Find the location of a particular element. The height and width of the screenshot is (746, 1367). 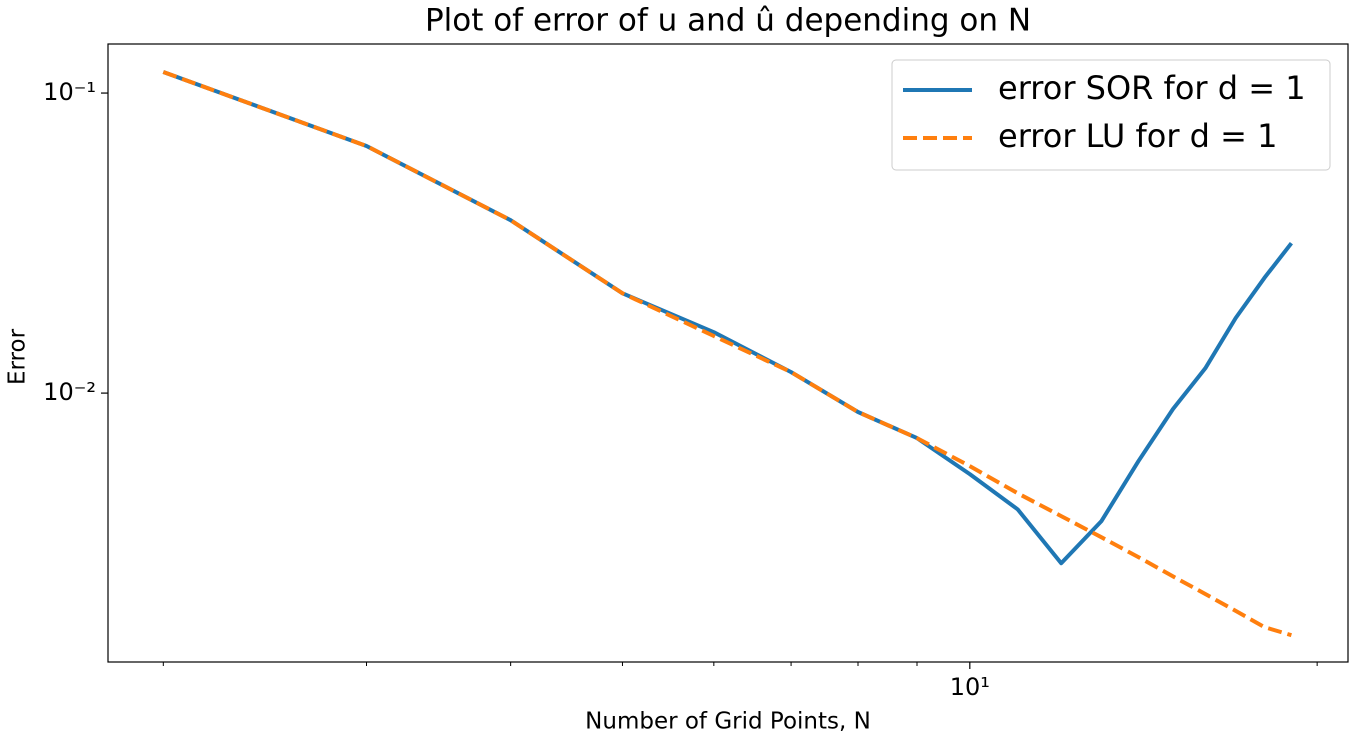

legend-box is located at coordinates (1111, 115).